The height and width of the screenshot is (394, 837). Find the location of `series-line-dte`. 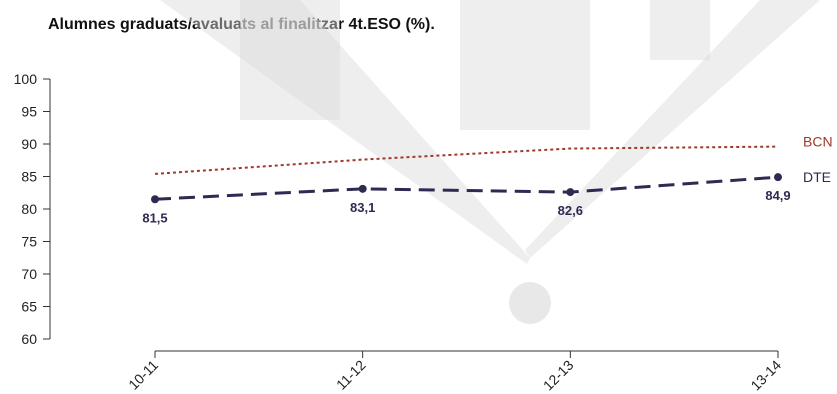

series-line-dte is located at coordinates (466, 188).